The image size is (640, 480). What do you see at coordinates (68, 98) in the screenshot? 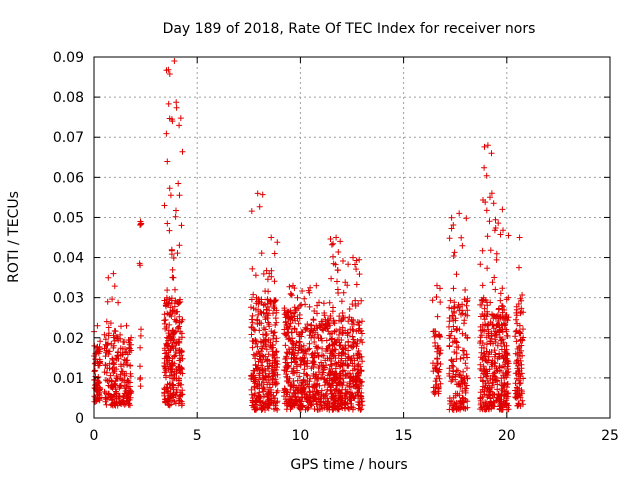
I see `y-tick-label: 0.08` at bounding box center [68, 98].